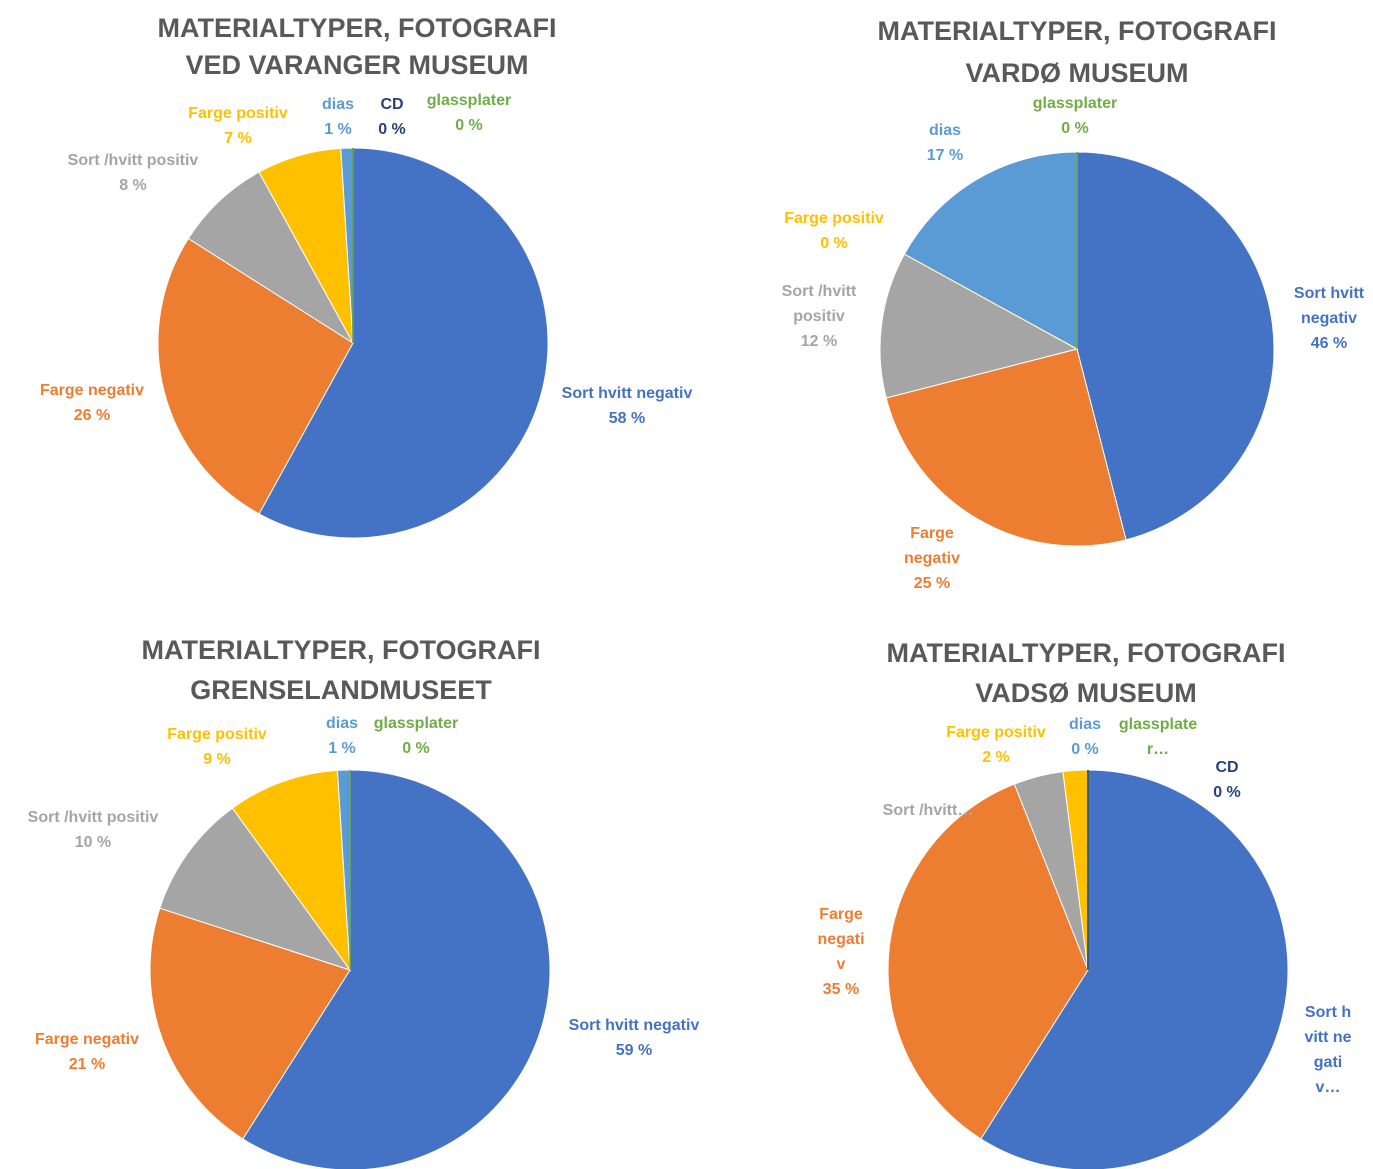  I want to click on chart-title: GRENSELANDMUSEET, so click(341, 690).